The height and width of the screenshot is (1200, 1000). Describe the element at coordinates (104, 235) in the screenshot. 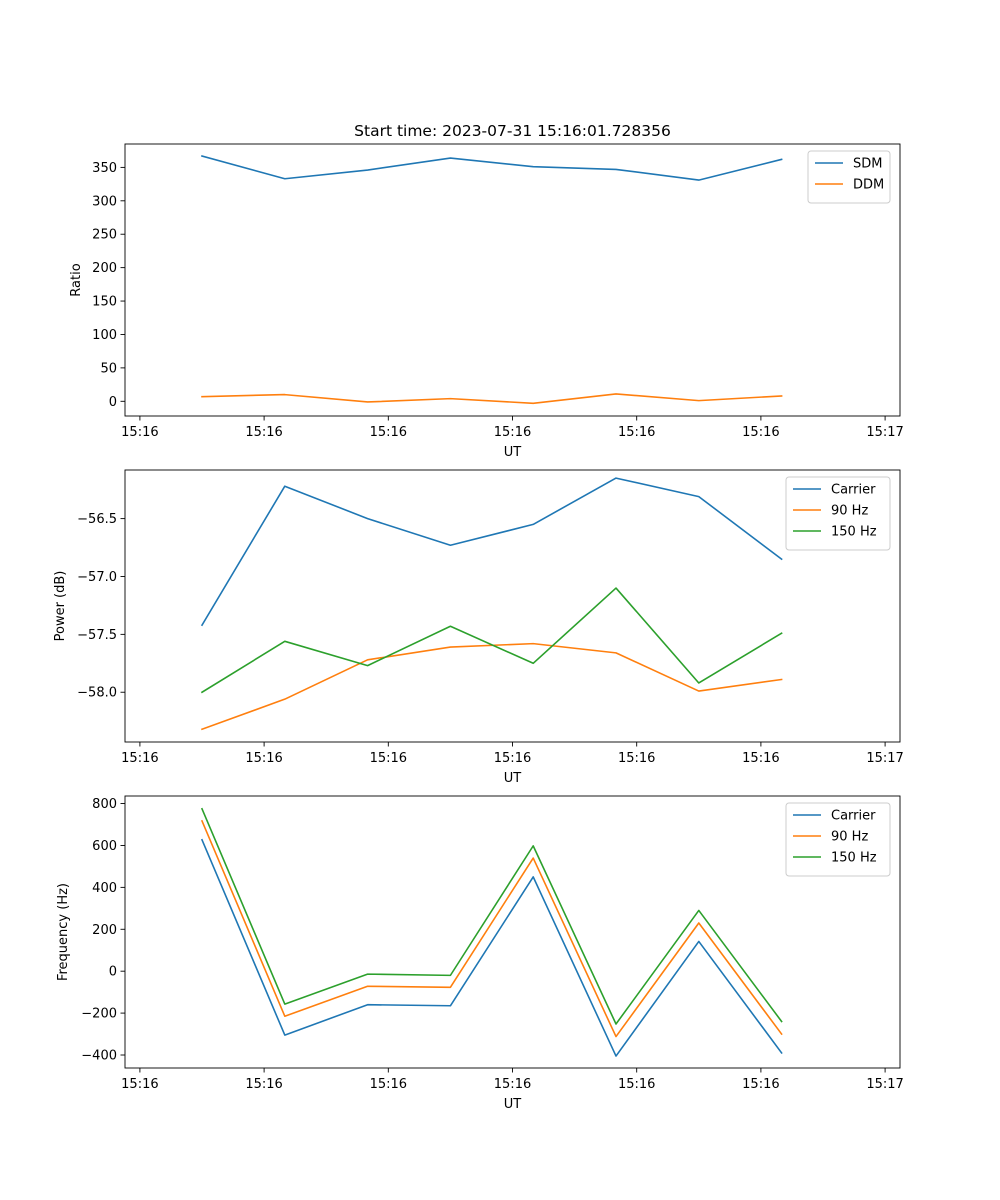

I see `ratio-y-tick-label: 250` at that location.